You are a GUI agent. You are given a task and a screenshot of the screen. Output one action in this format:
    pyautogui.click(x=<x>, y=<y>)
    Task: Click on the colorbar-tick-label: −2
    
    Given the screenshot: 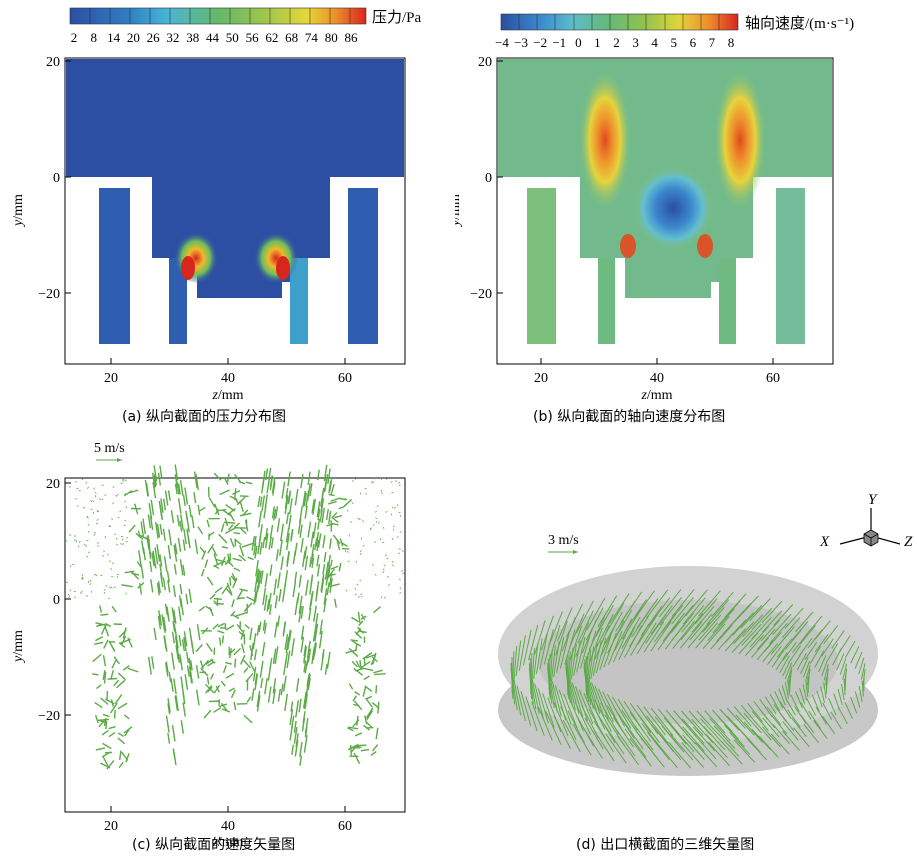 What is the action you would take?
    pyautogui.click(x=540, y=42)
    